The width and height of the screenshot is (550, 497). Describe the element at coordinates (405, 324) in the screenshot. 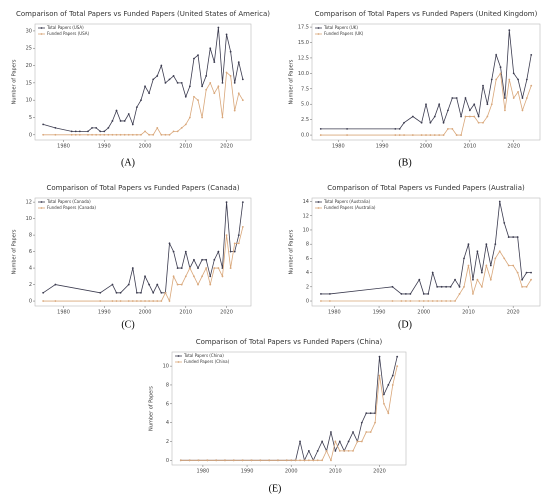

I see `panel-label: (D)` at that location.